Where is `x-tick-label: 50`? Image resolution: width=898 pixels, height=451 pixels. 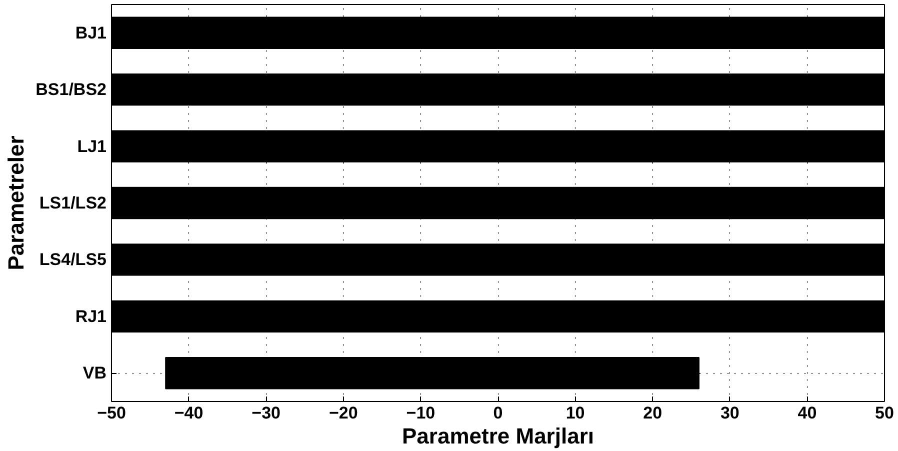 x-tick-label: 50 is located at coordinates (884, 413).